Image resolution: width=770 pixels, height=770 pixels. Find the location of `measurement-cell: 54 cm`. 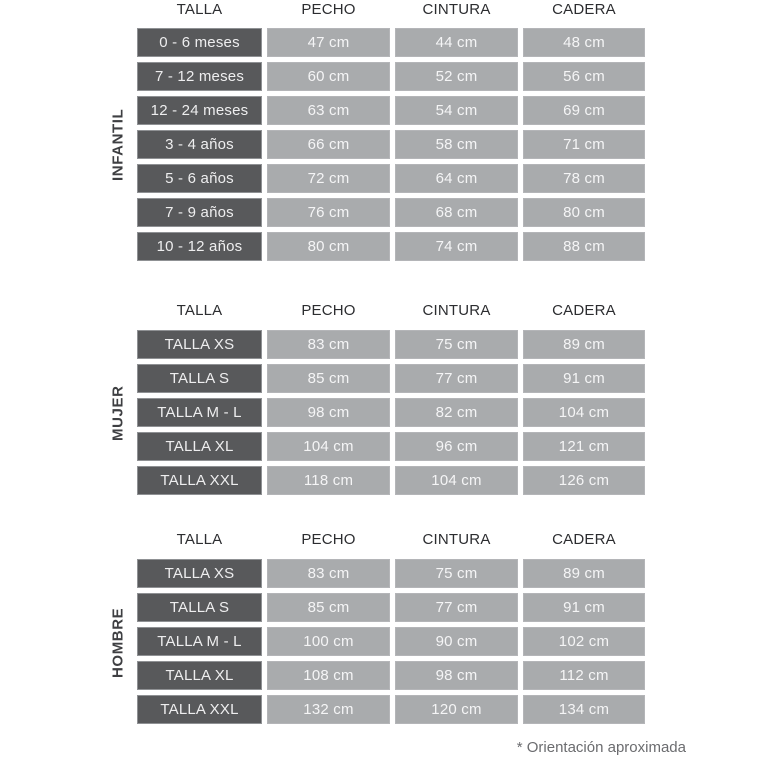

measurement-cell: 54 cm is located at coordinates (456, 110).